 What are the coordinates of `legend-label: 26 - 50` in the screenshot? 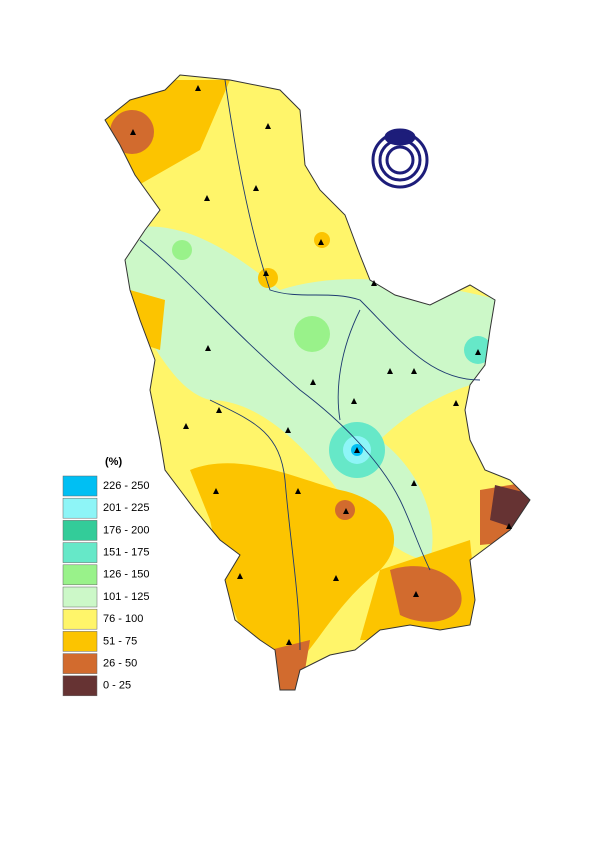 It's located at (120, 664).